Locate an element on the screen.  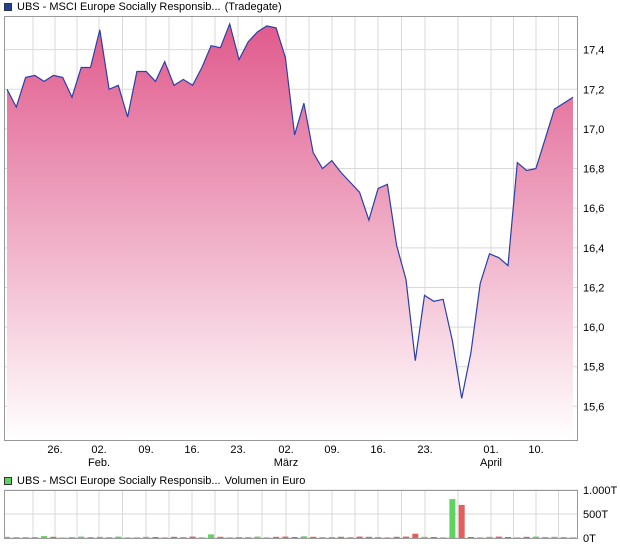
price-legend-venue: (Tradegate) is located at coordinates (253, 7).